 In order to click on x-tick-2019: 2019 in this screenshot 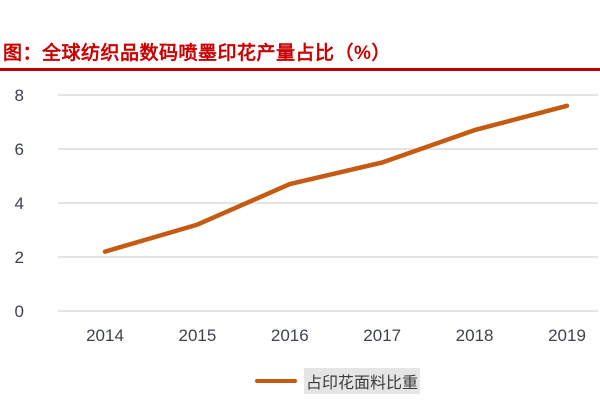, I will do `click(567, 335)`.